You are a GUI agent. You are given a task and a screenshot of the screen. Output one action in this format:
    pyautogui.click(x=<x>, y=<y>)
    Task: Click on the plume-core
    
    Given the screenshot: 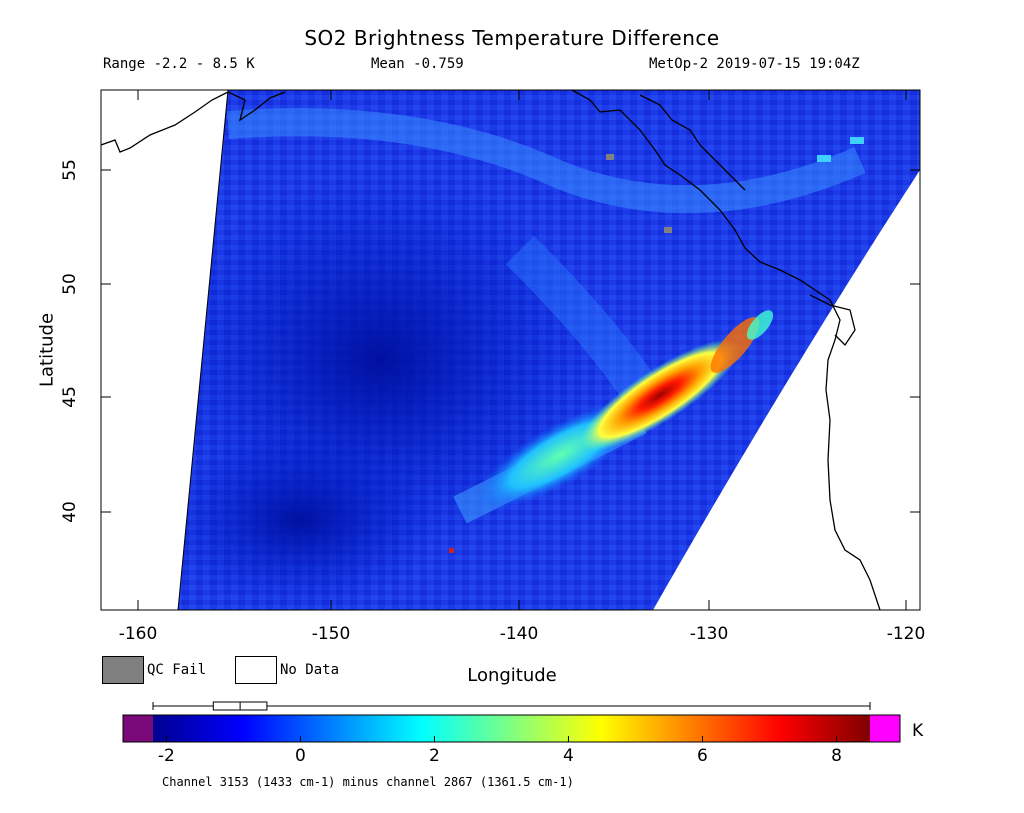 What is the action you would take?
    pyautogui.click(x=660, y=395)
    